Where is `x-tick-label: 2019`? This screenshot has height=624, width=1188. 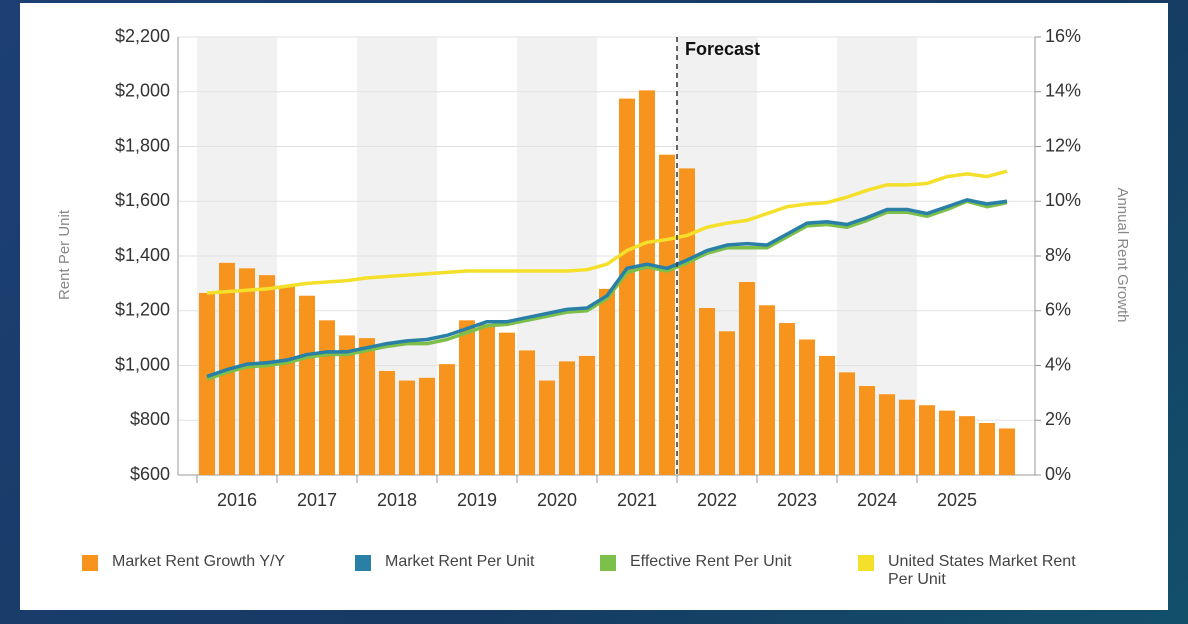 x-tick-label: 2019 is located at coordinates (477, 500).